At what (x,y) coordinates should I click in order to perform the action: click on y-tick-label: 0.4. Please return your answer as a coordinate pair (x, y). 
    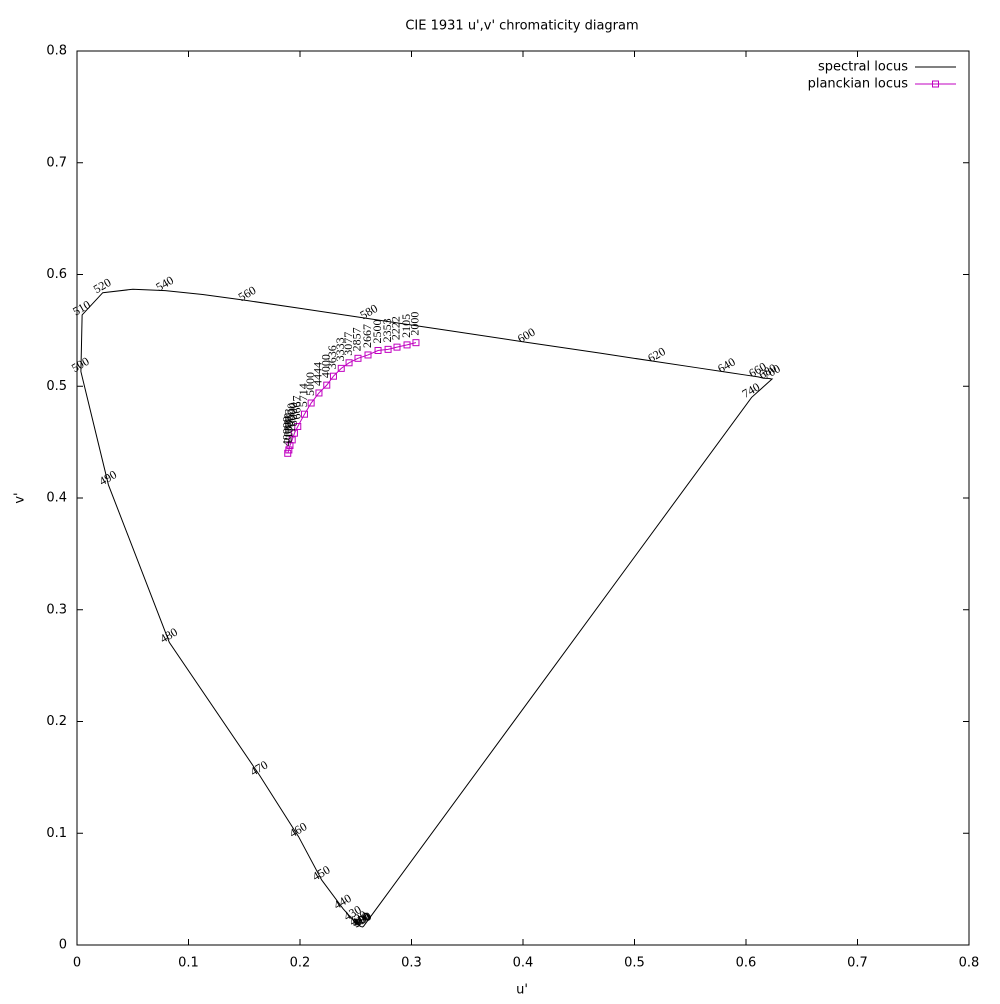
    Looking at the image, I should click on (56, 498).